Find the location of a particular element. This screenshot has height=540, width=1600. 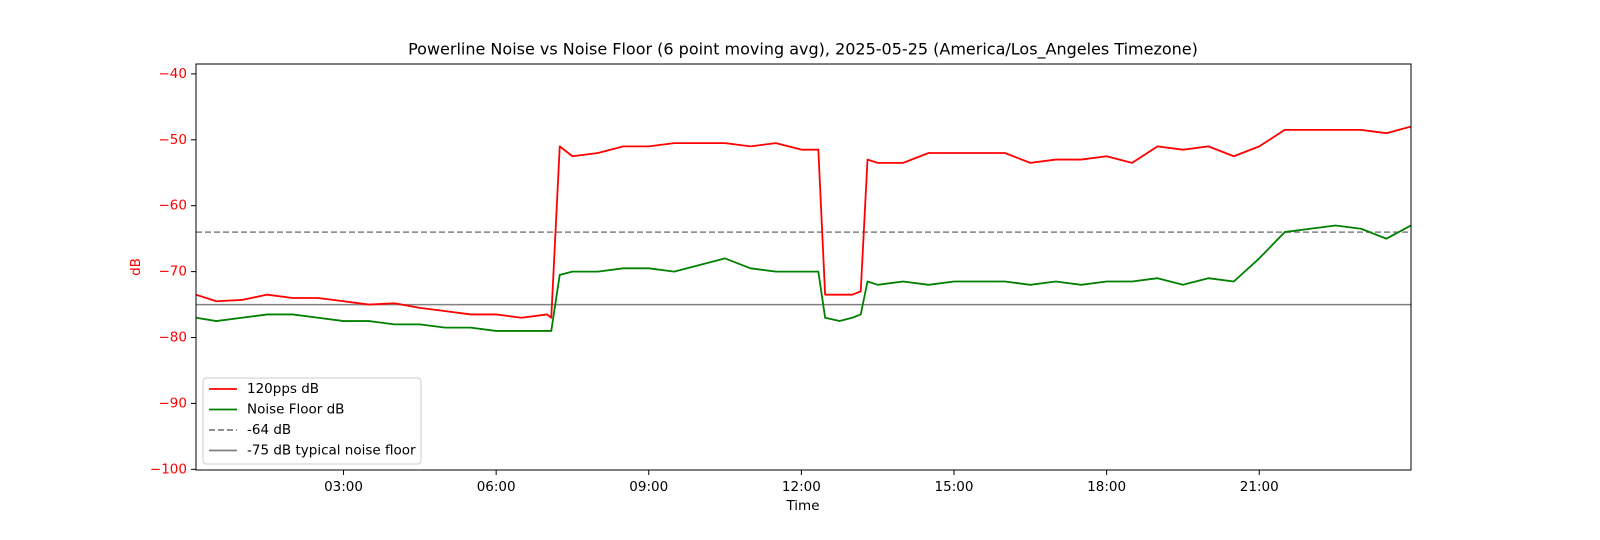

y-tick-label: −70 is located at coordinates (173, 272).